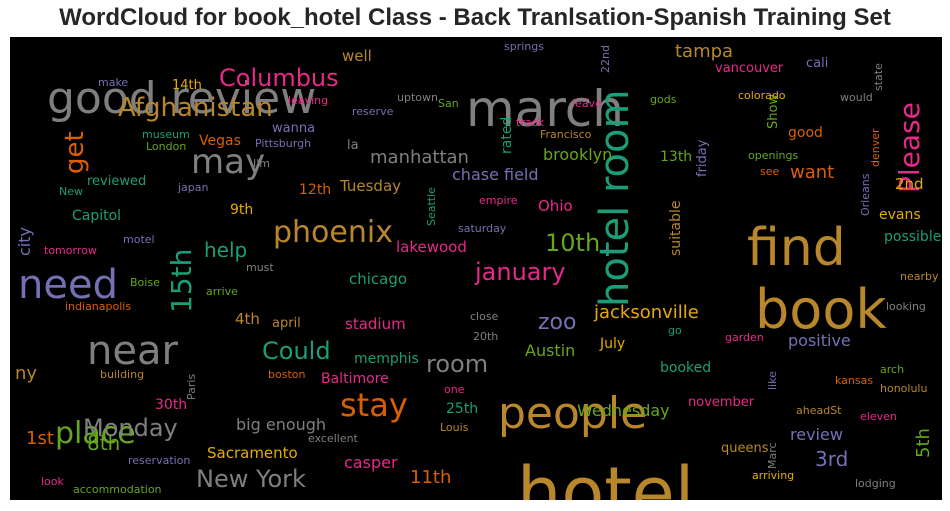 Image resolution: width=950 pixels, height=511 pixels. Describe the element at coordinates (294, 128) in the screenshot. I see `cloud-word: wanna` at that location.